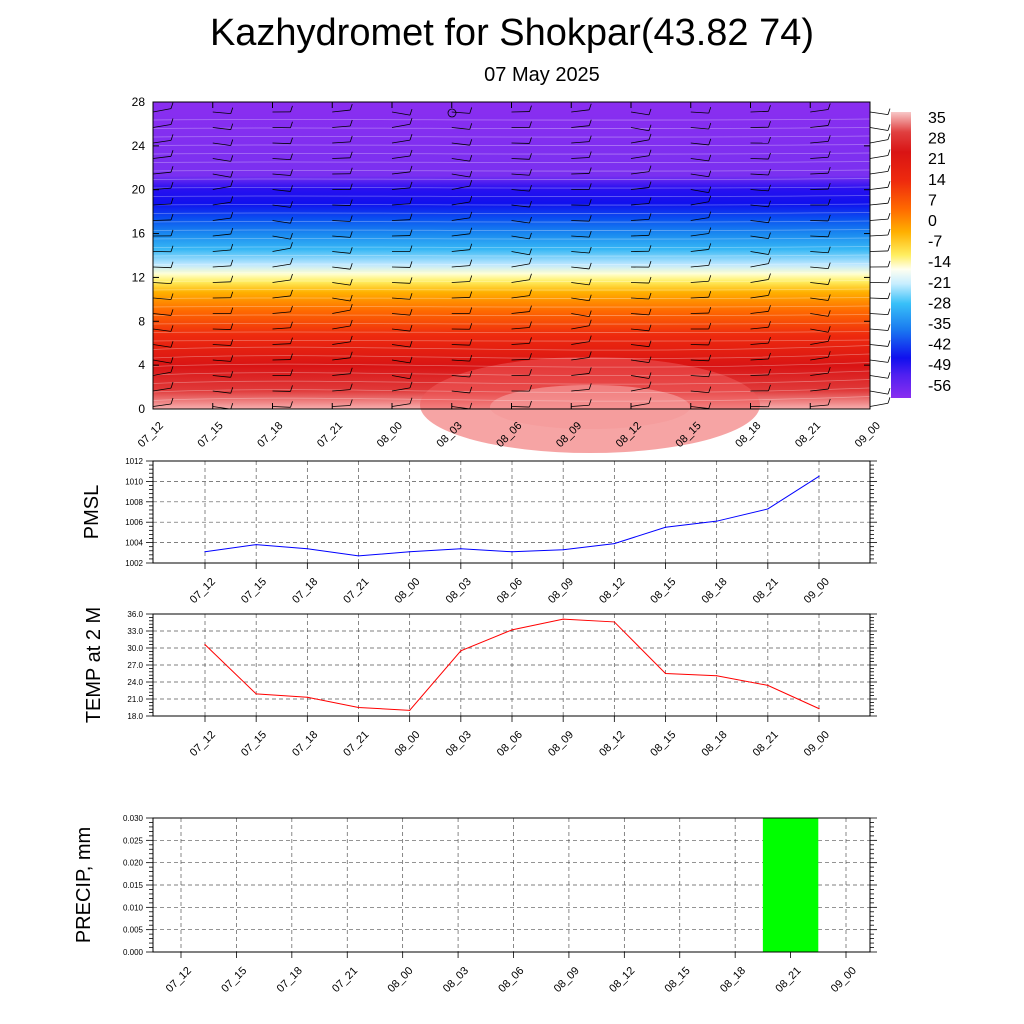 Image resolution: width=1024 pixels, height=1024 pixels. I want to click on y-tick-label: 18.0, so click(135, 716).